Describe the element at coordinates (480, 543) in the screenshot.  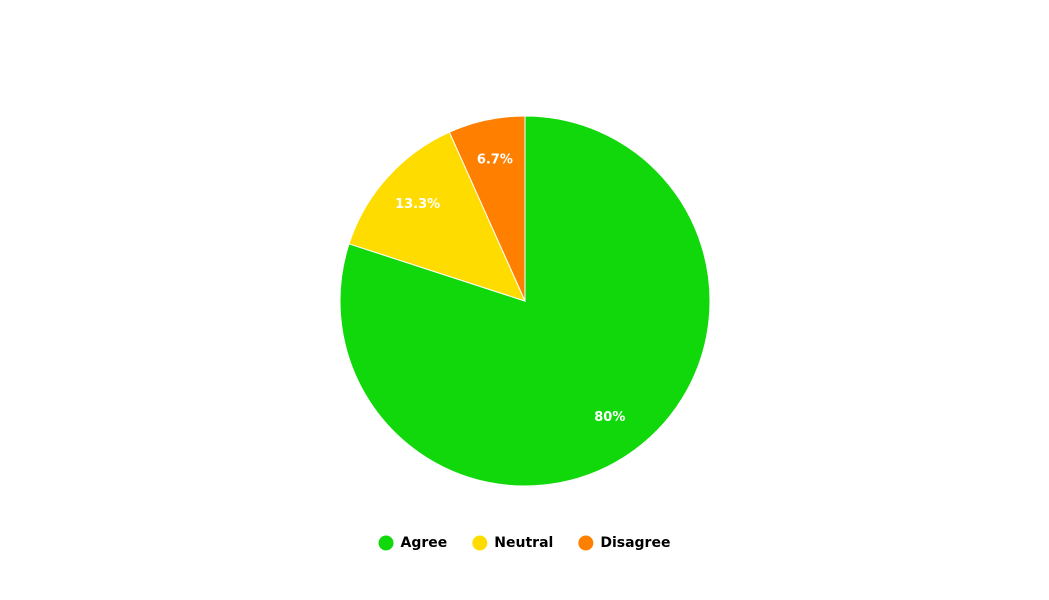
I see `legend-marker-neutral` at that location.